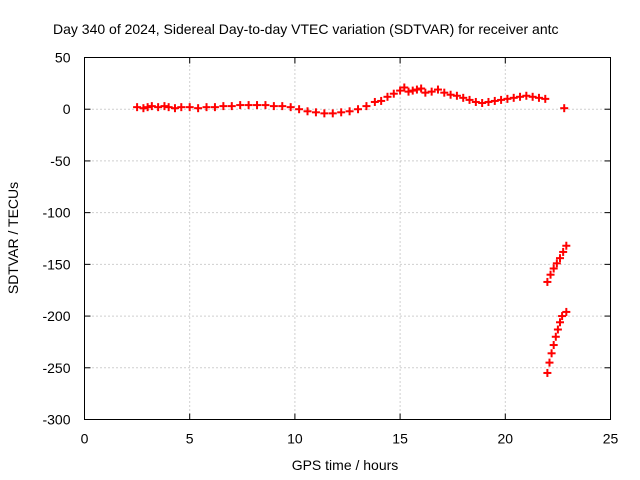  Describe the element at coordinates (56, 420) in the screenshot. I see `y-tick-label: -300` at that location.